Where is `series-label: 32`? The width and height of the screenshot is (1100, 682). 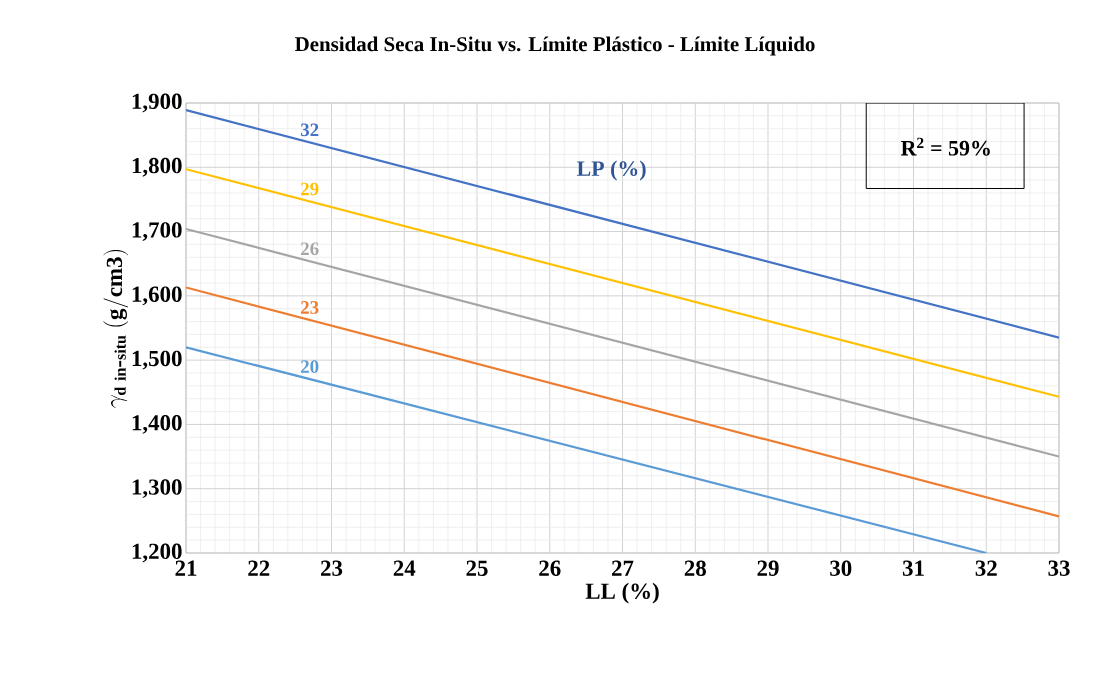
series-label: 32 is located at coordinates (309, 130).